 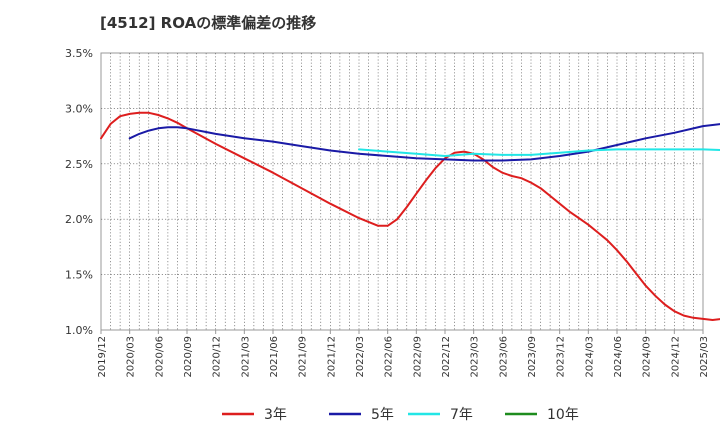 I want to click on chart-title: [4512] ROAの標準偏差の推移, so click(x=208, y=23).